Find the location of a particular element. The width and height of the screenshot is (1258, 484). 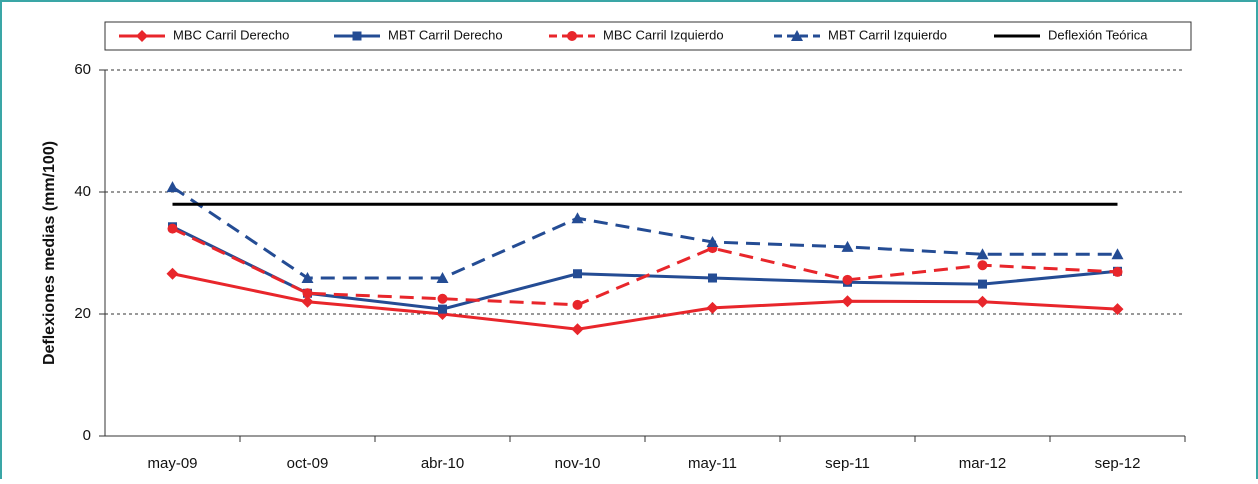

legend-item: MBT Carril Izquierdo is located at coordinates (860, 34).